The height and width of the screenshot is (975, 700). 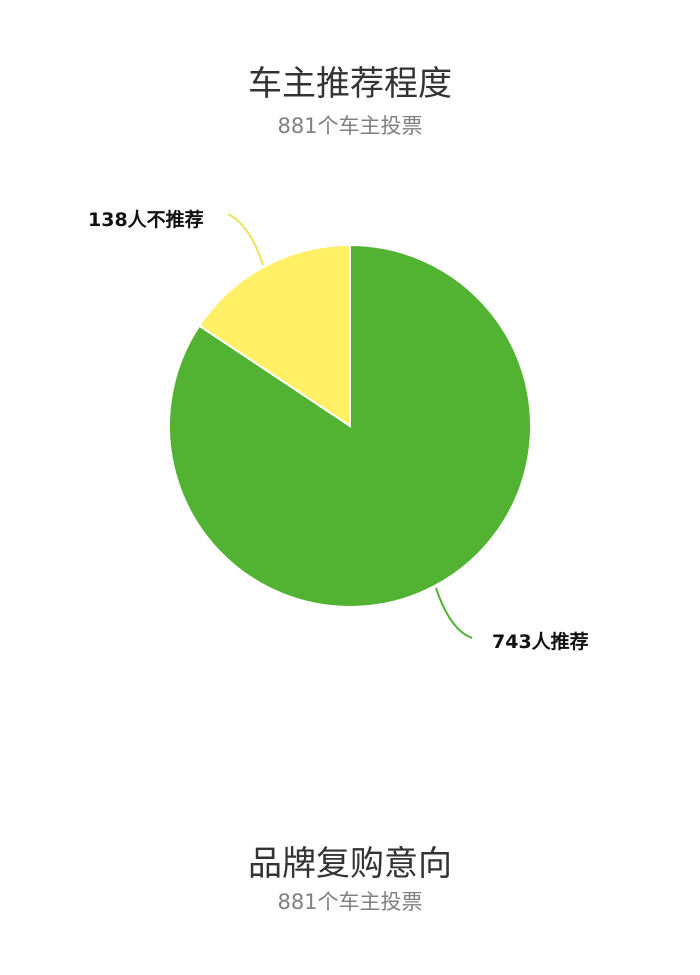 What do you see at coordinates (274, 335) in the screenshot?
I see `pie-slice` at bounding box center [274, 335].